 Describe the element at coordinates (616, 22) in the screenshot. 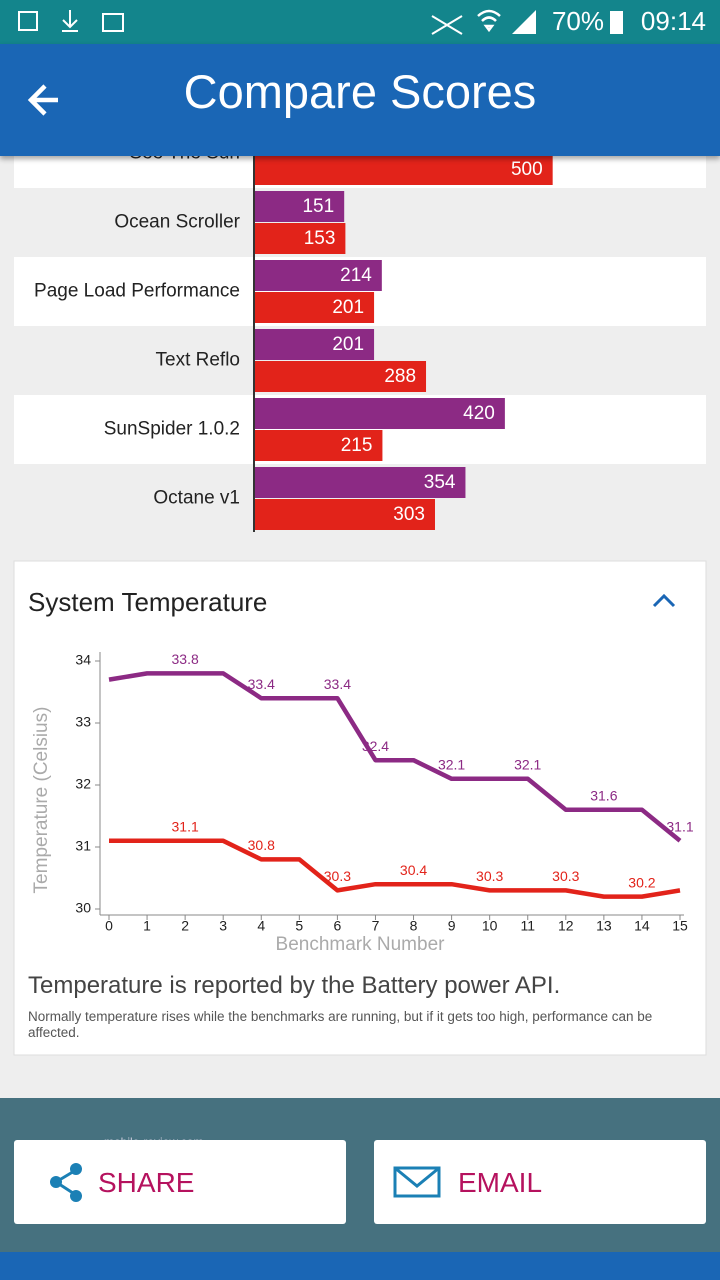

I see `battery-icon` at that location.